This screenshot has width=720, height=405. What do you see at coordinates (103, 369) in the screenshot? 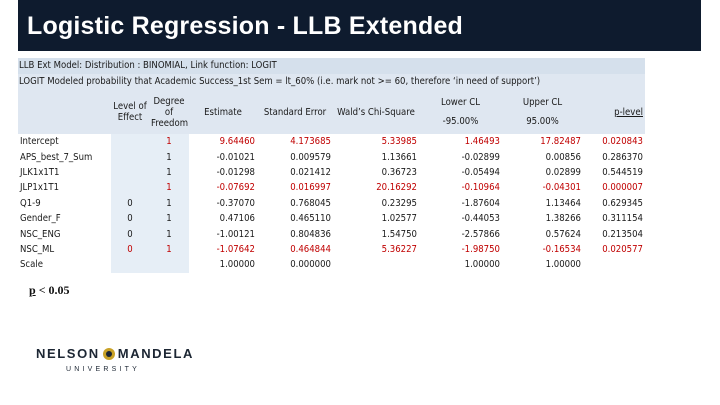
I see `logo-subtitle: UNIVERSITY` at bounding box center [103, 369].